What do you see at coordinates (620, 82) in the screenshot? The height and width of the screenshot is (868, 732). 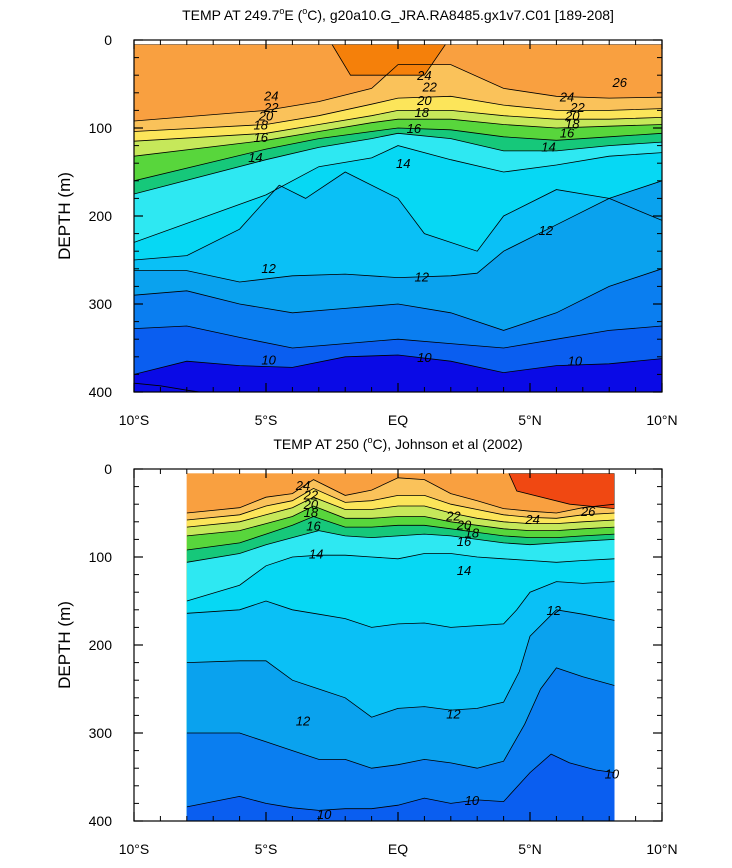 I see `top-contour-label: 26` at bounding box center [620, 82].